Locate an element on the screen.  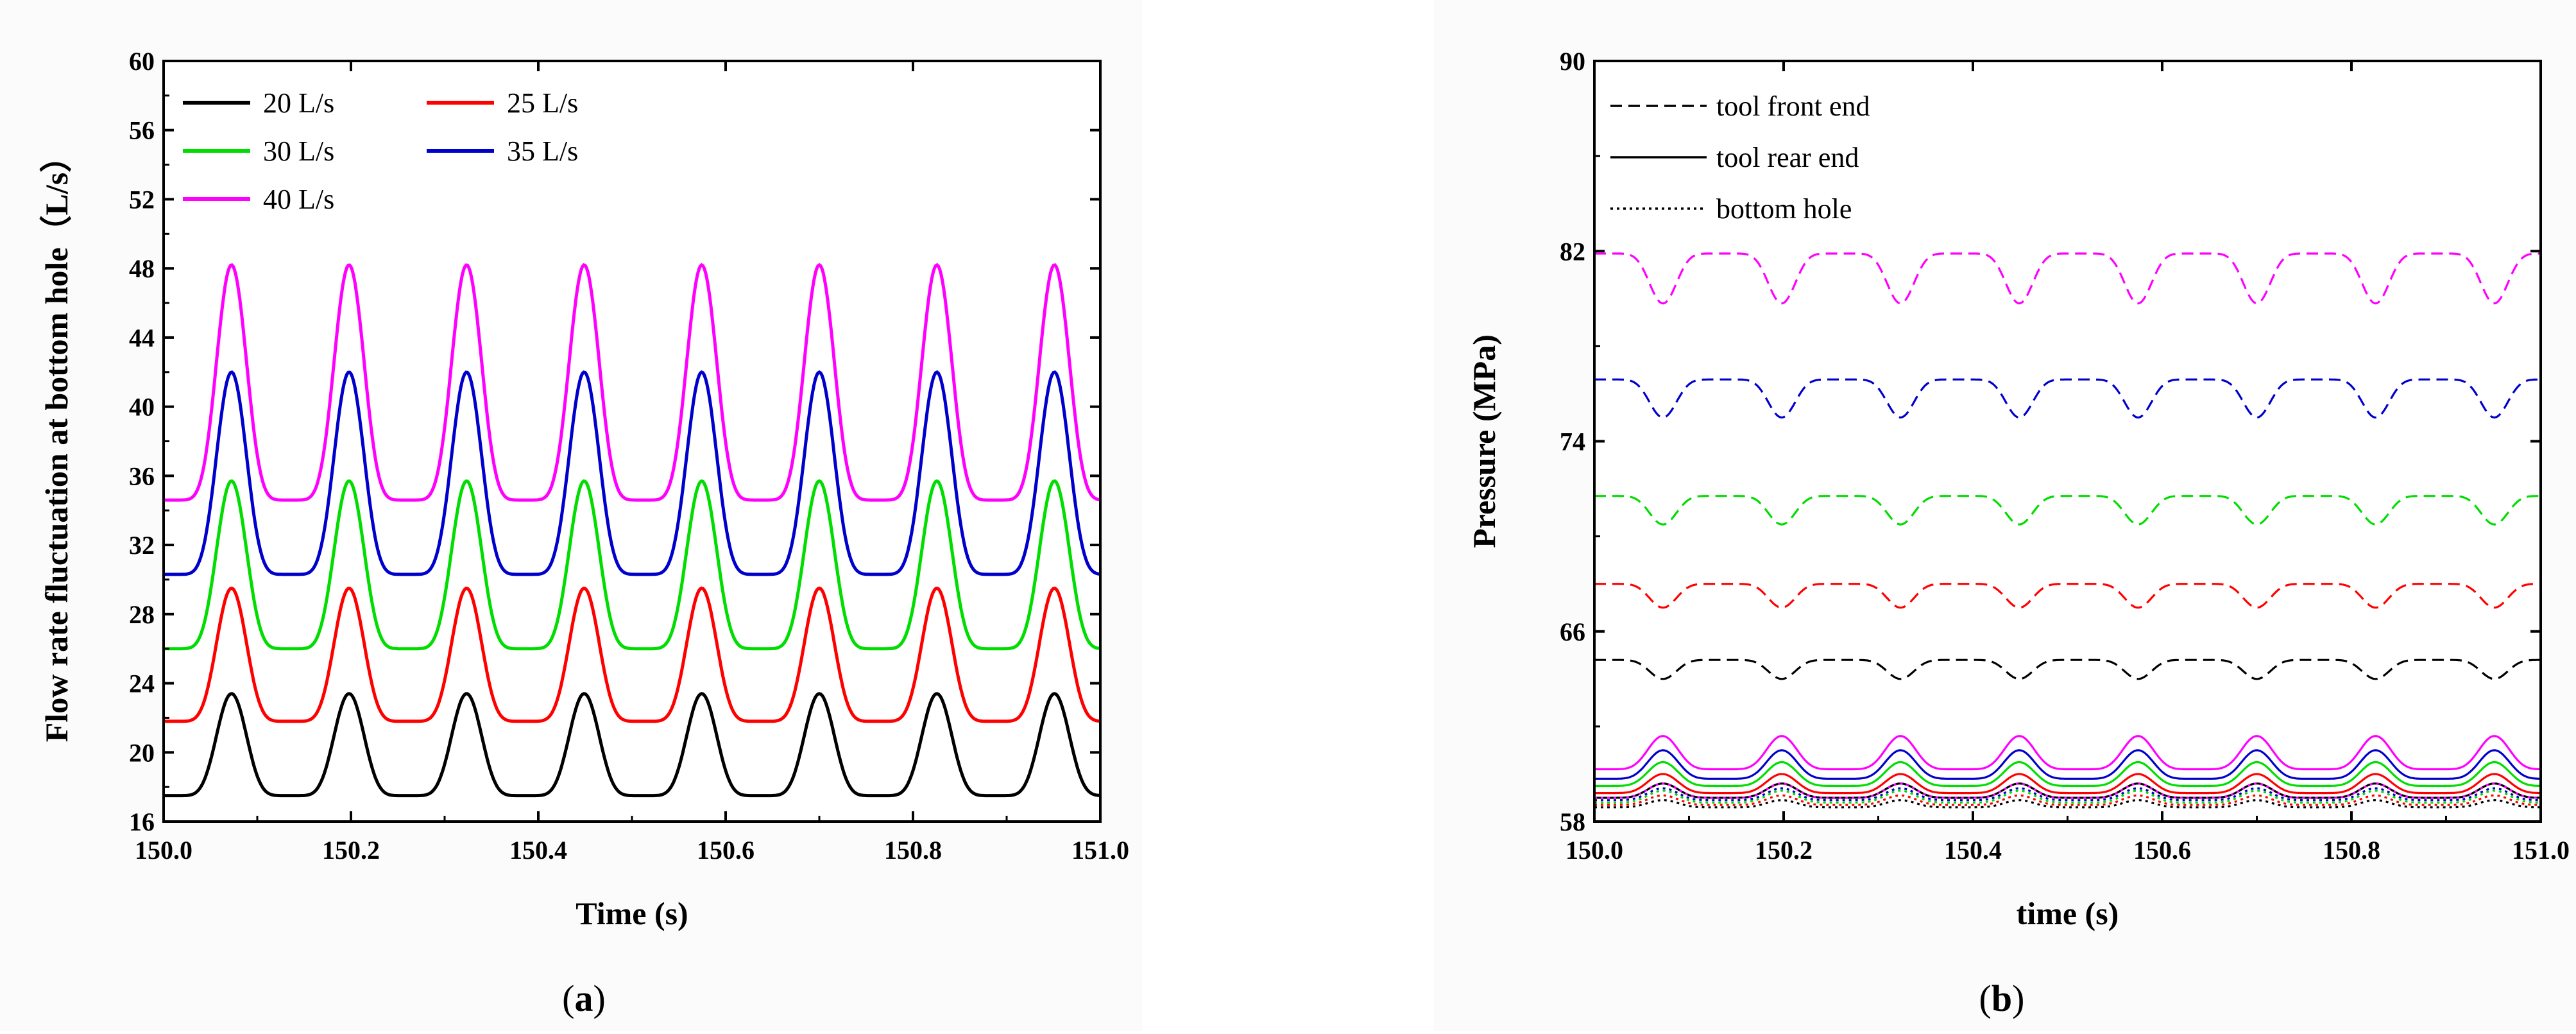
panel-b-y-axis-title: Pressure (MPa) is located at coordinates (1484, 441).